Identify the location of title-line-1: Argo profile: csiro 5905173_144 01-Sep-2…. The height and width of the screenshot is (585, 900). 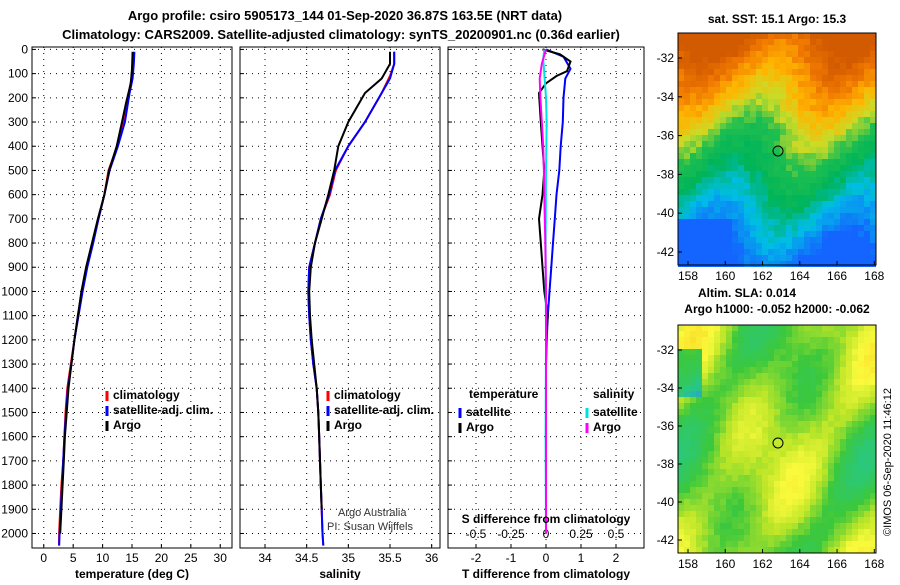
(345, 15).